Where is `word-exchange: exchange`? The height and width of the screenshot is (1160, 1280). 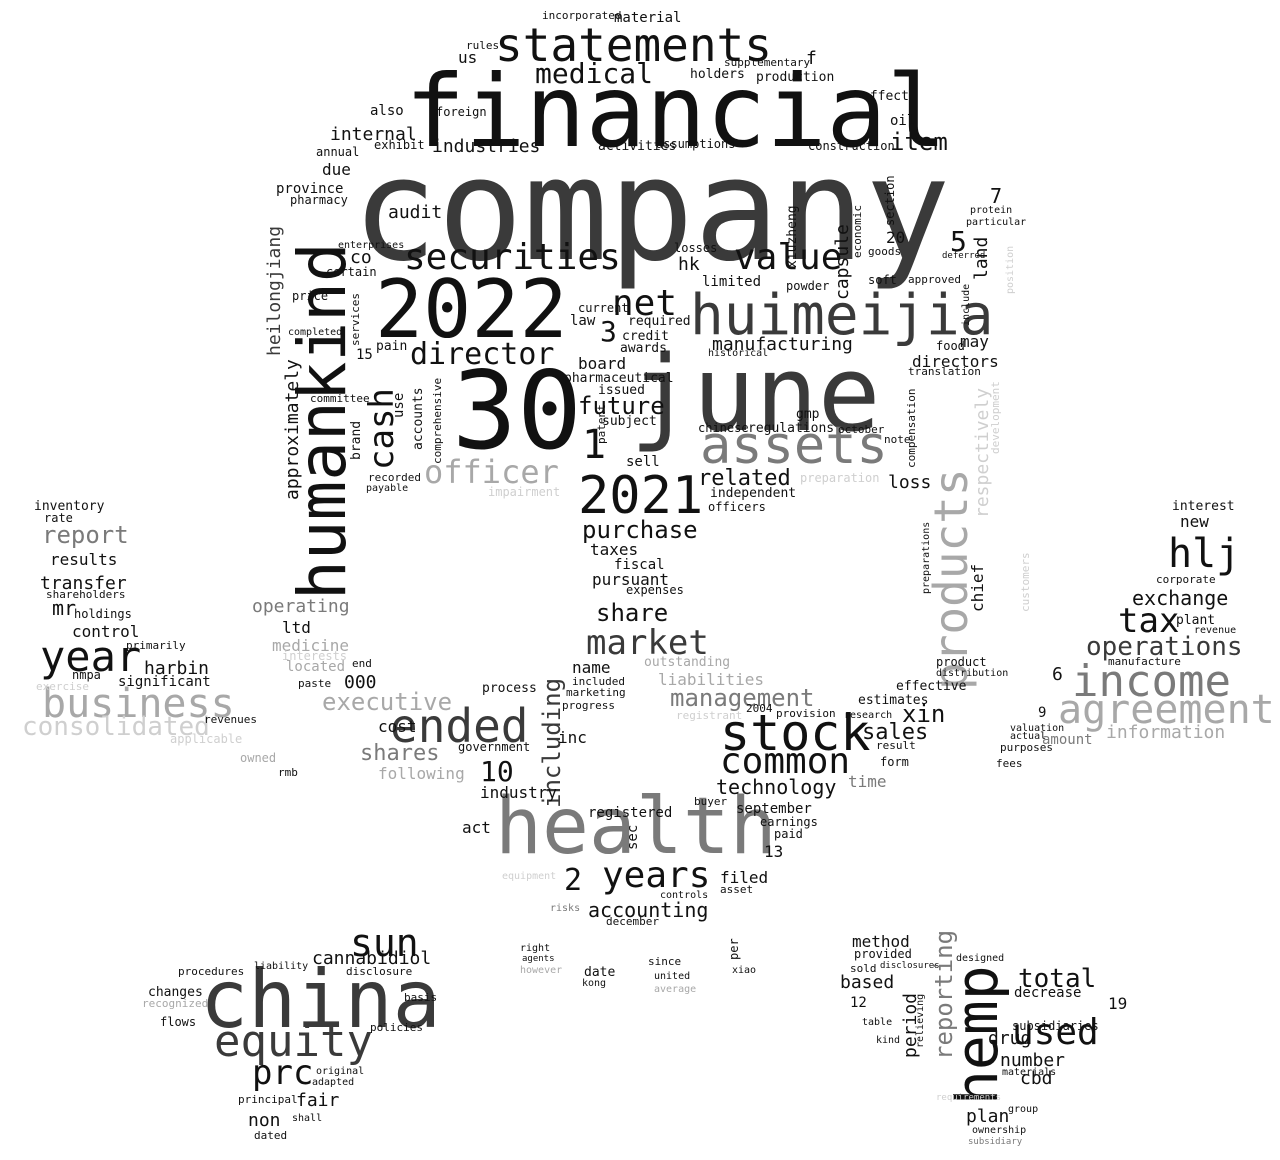
word-exchange: exchange is located at coordinates (1180, 598).